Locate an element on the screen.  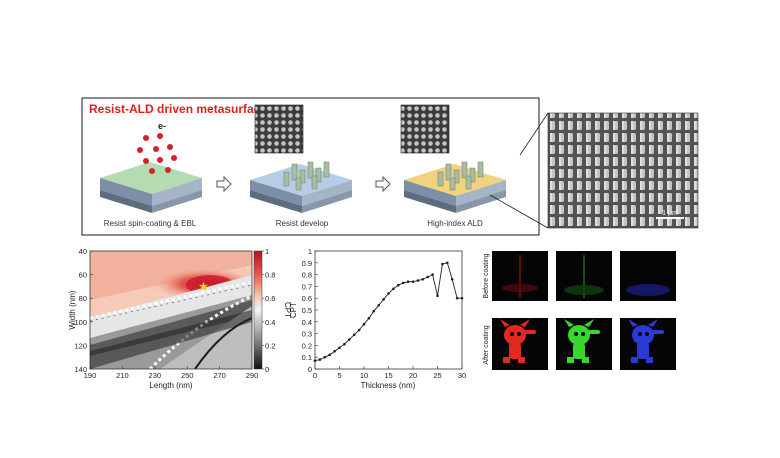
heatmap-y-ticks: 40 60 80 100 120 140 is located at coordinates (83, 310).